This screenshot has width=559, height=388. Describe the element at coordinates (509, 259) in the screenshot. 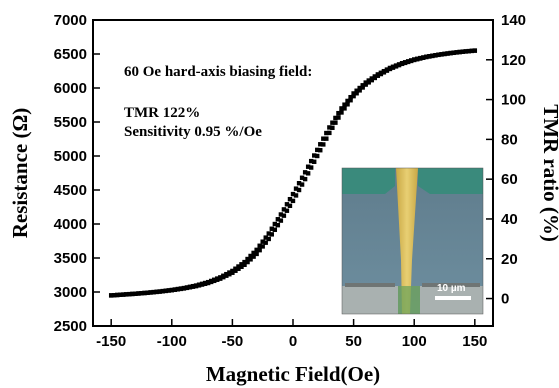

I see `y2-tick-label: 20` at that location.